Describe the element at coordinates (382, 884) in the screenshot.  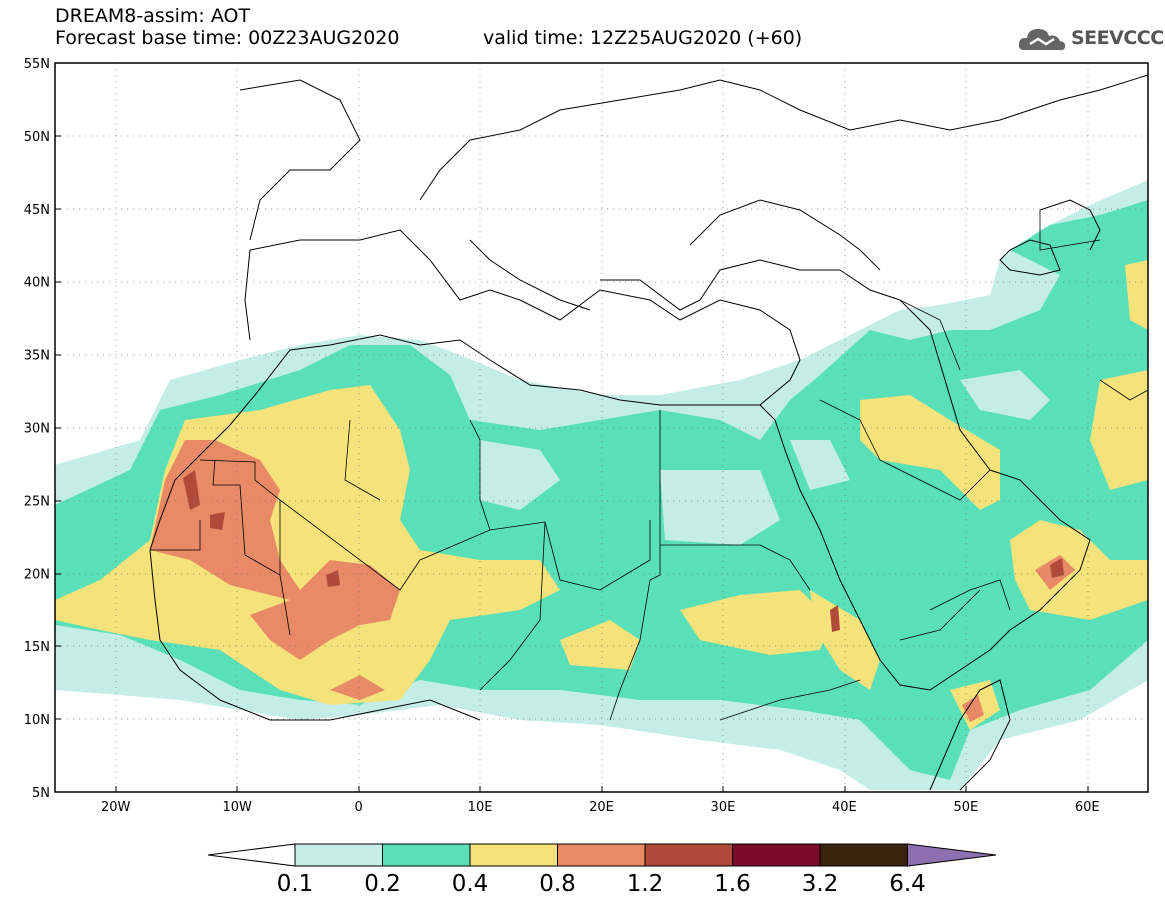
I see `colorbar-label: 0.2` at that location.